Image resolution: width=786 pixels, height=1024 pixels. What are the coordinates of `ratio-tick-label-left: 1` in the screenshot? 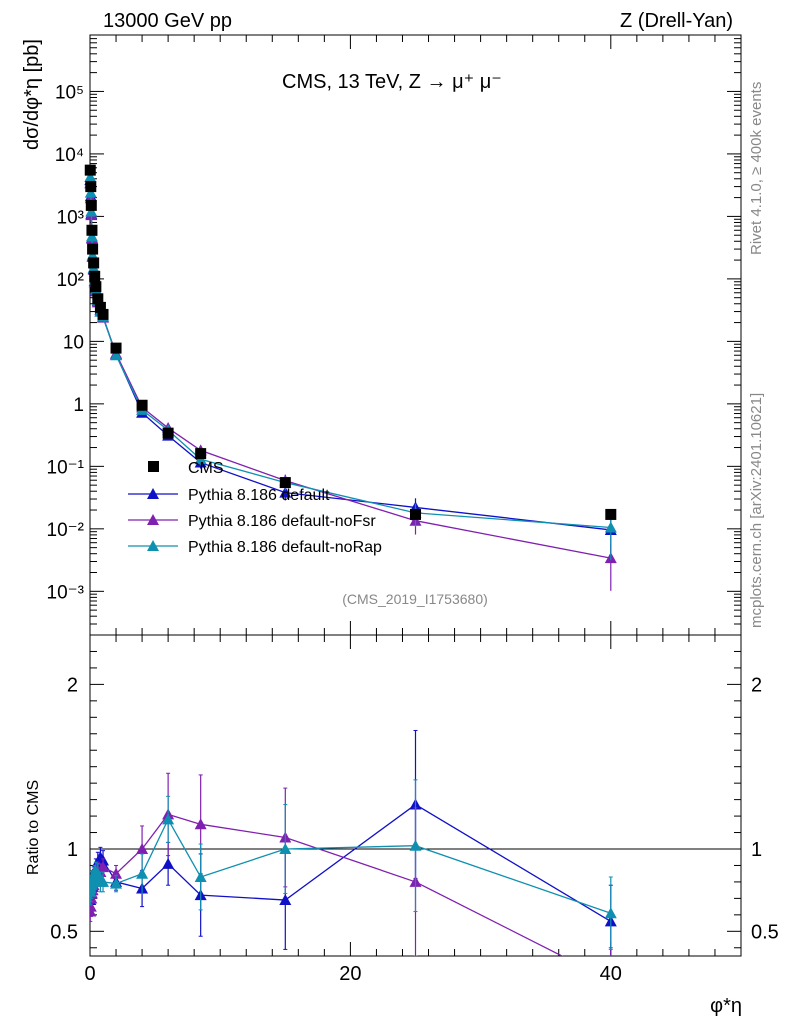 It's located at (72, 850).